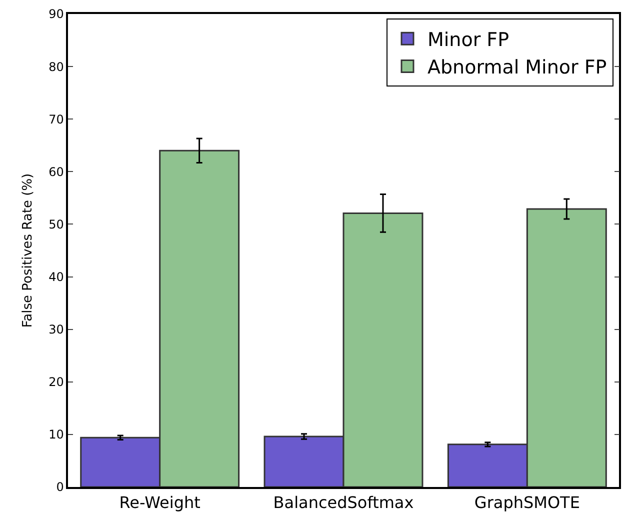 The width and height of the screenshot is (627, 519). What do you see at coordinates (56, 277) in the screenshot?
I see `y-tick-label: 40` at bounding box center [56, 277].